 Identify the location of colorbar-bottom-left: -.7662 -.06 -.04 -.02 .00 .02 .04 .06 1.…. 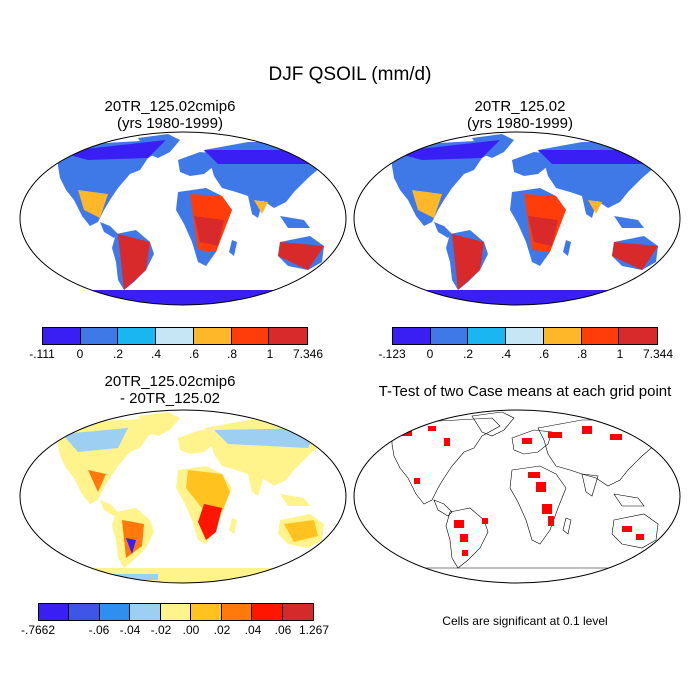
(175, 621).